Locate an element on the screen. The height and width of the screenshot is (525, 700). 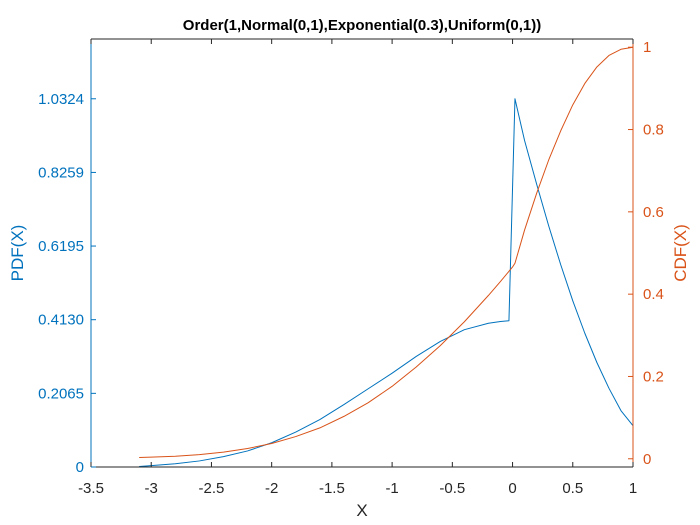
y-left-tick-label: 0.6195 is located at coordinates (61, 246).